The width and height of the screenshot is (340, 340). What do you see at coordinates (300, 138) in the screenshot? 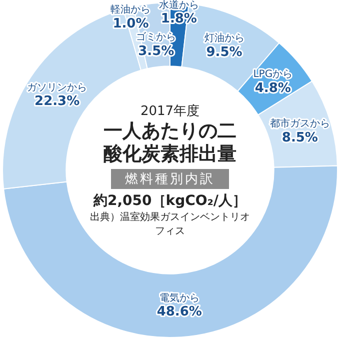
I see `data-label: 8.5%` at bounding box center [300, 138].